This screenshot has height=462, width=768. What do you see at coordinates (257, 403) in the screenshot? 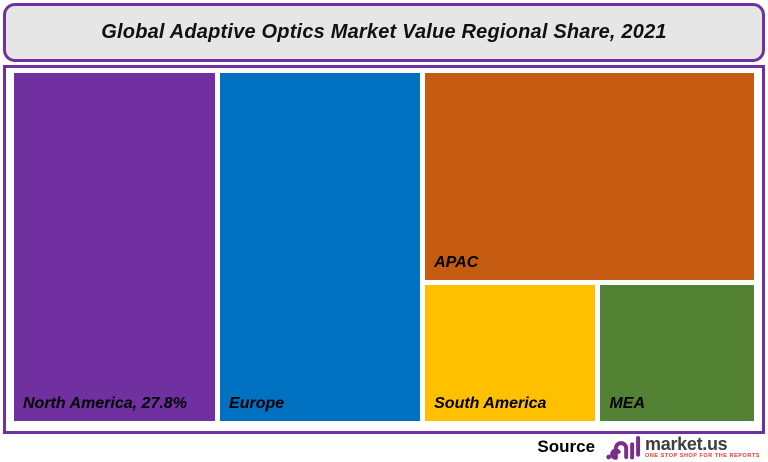
I see `region-label-europe: Europe` at bounding box center [257, 403].